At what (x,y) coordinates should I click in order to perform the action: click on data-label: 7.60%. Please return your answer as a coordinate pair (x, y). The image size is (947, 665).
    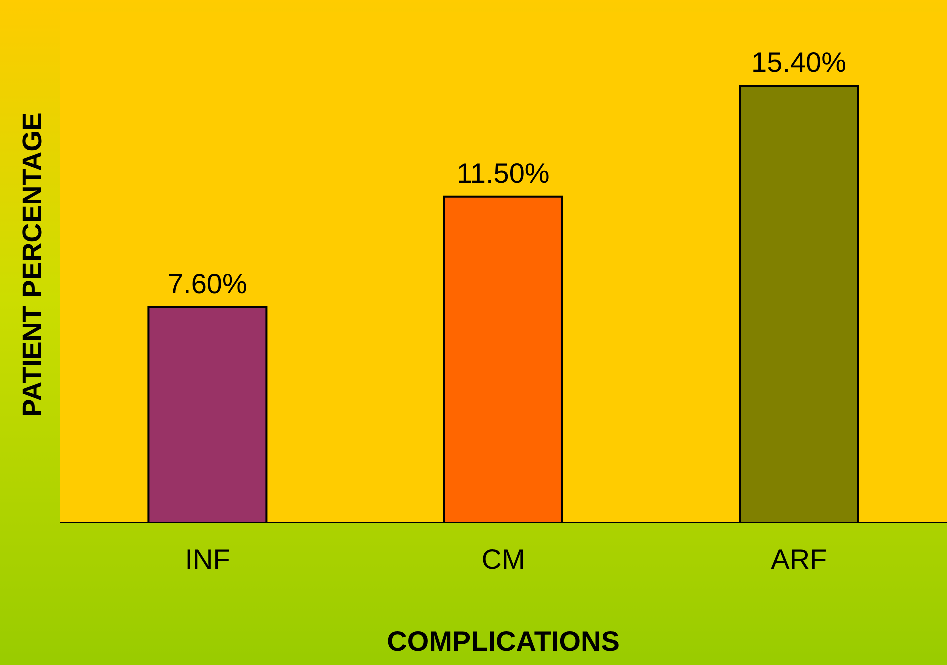
    Looking at the image, I should click on (208, 284).